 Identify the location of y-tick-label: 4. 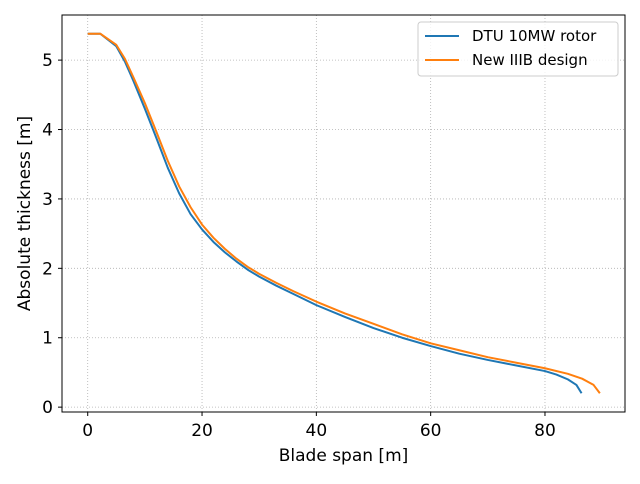
(47, 131).